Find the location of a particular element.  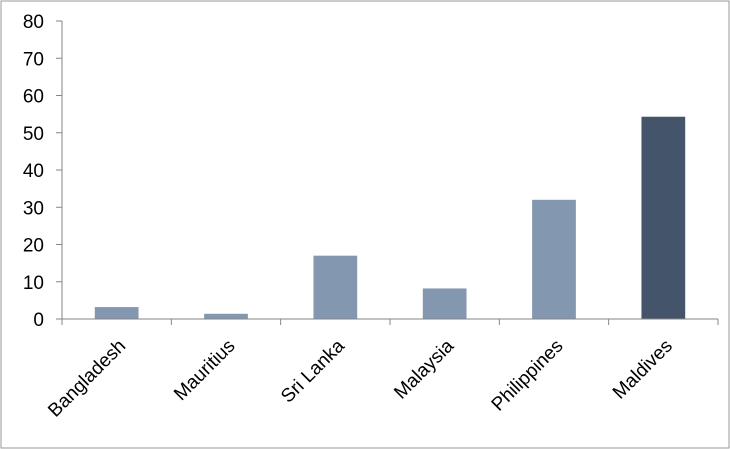

y-tick-label: 0 is located at coordinates (38, 320).